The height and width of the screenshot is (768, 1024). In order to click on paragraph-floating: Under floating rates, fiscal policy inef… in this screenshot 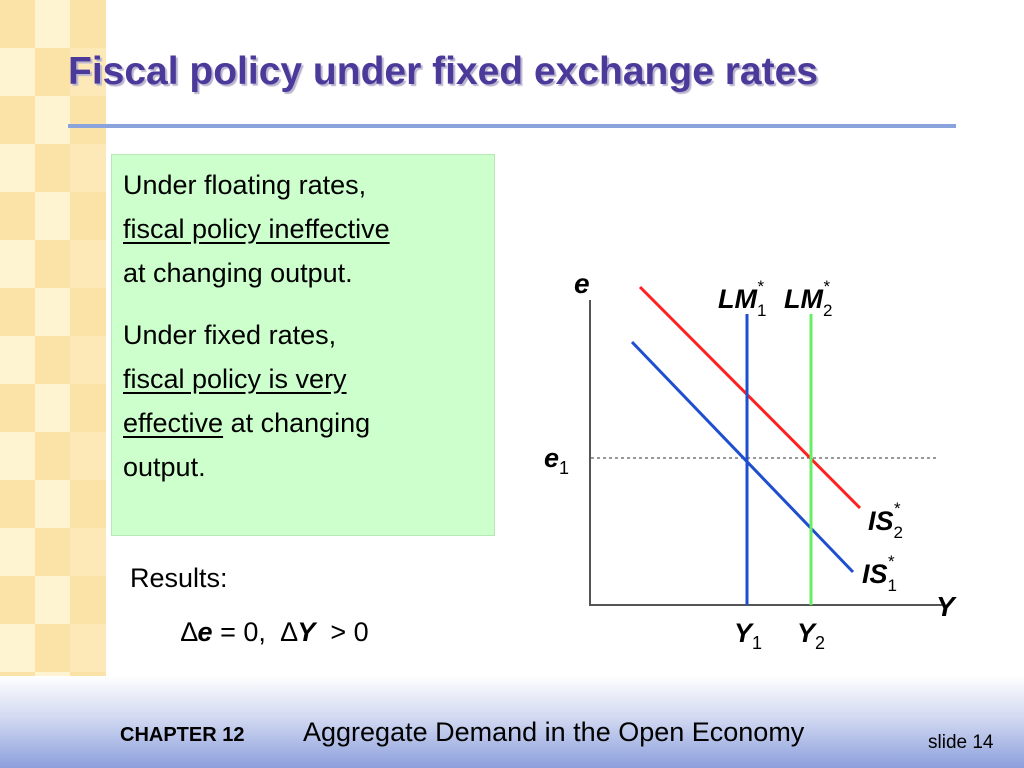, I will do `click(302, 229)`.